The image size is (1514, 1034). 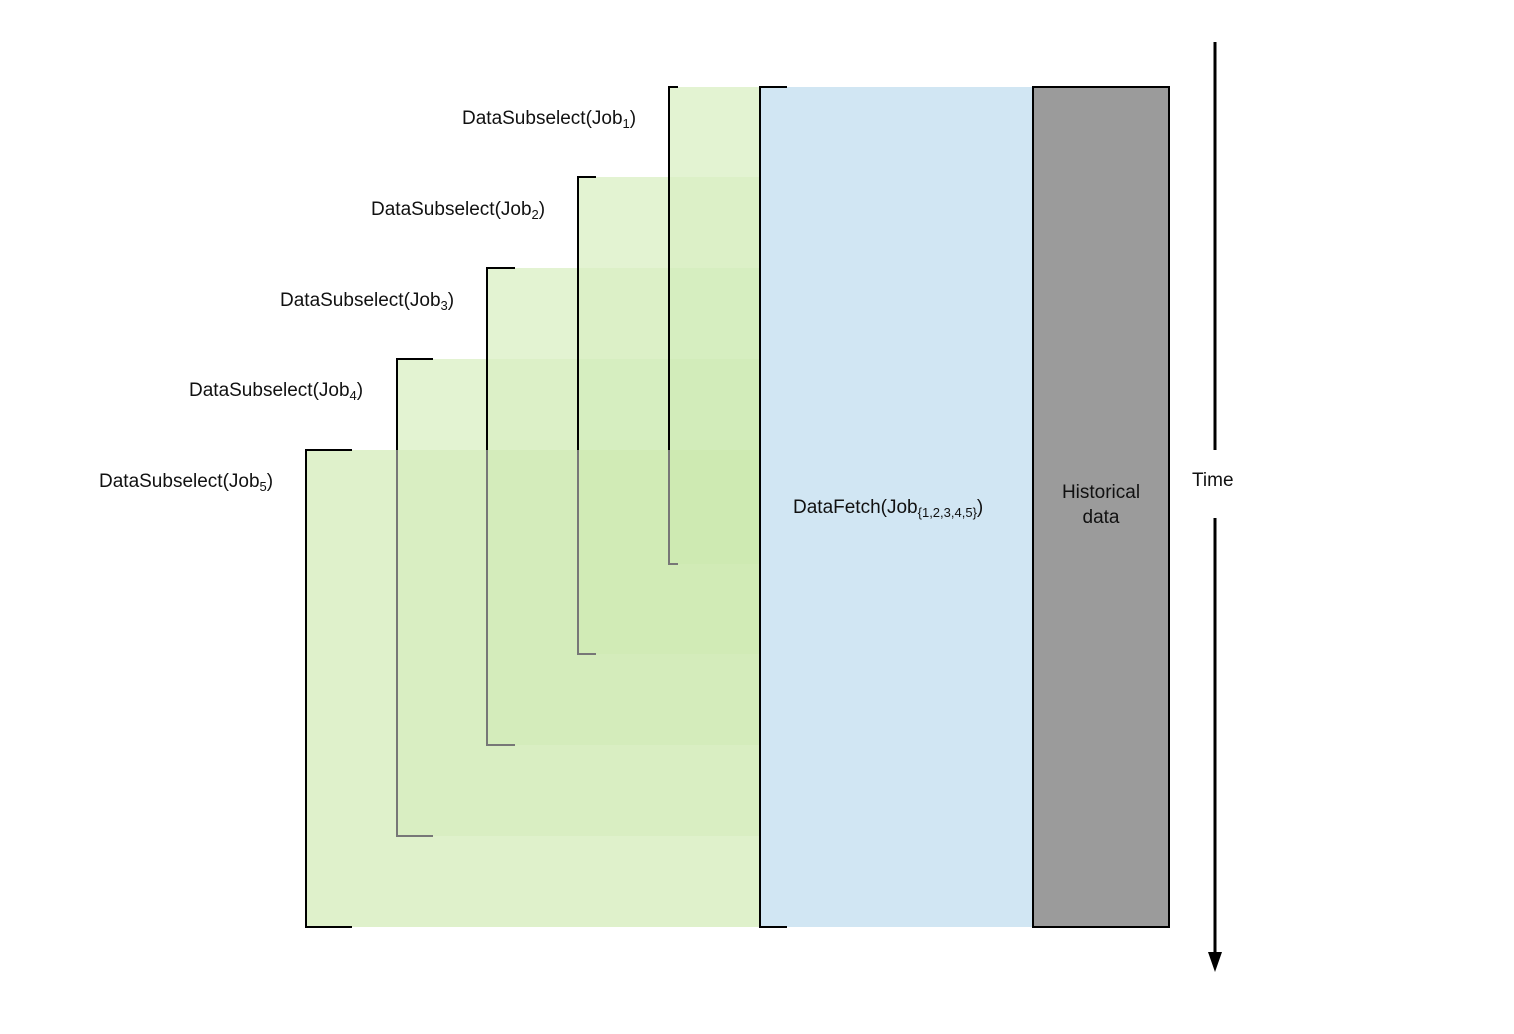 I want to click on bracket-job4-top, so click(x=414, y=404).